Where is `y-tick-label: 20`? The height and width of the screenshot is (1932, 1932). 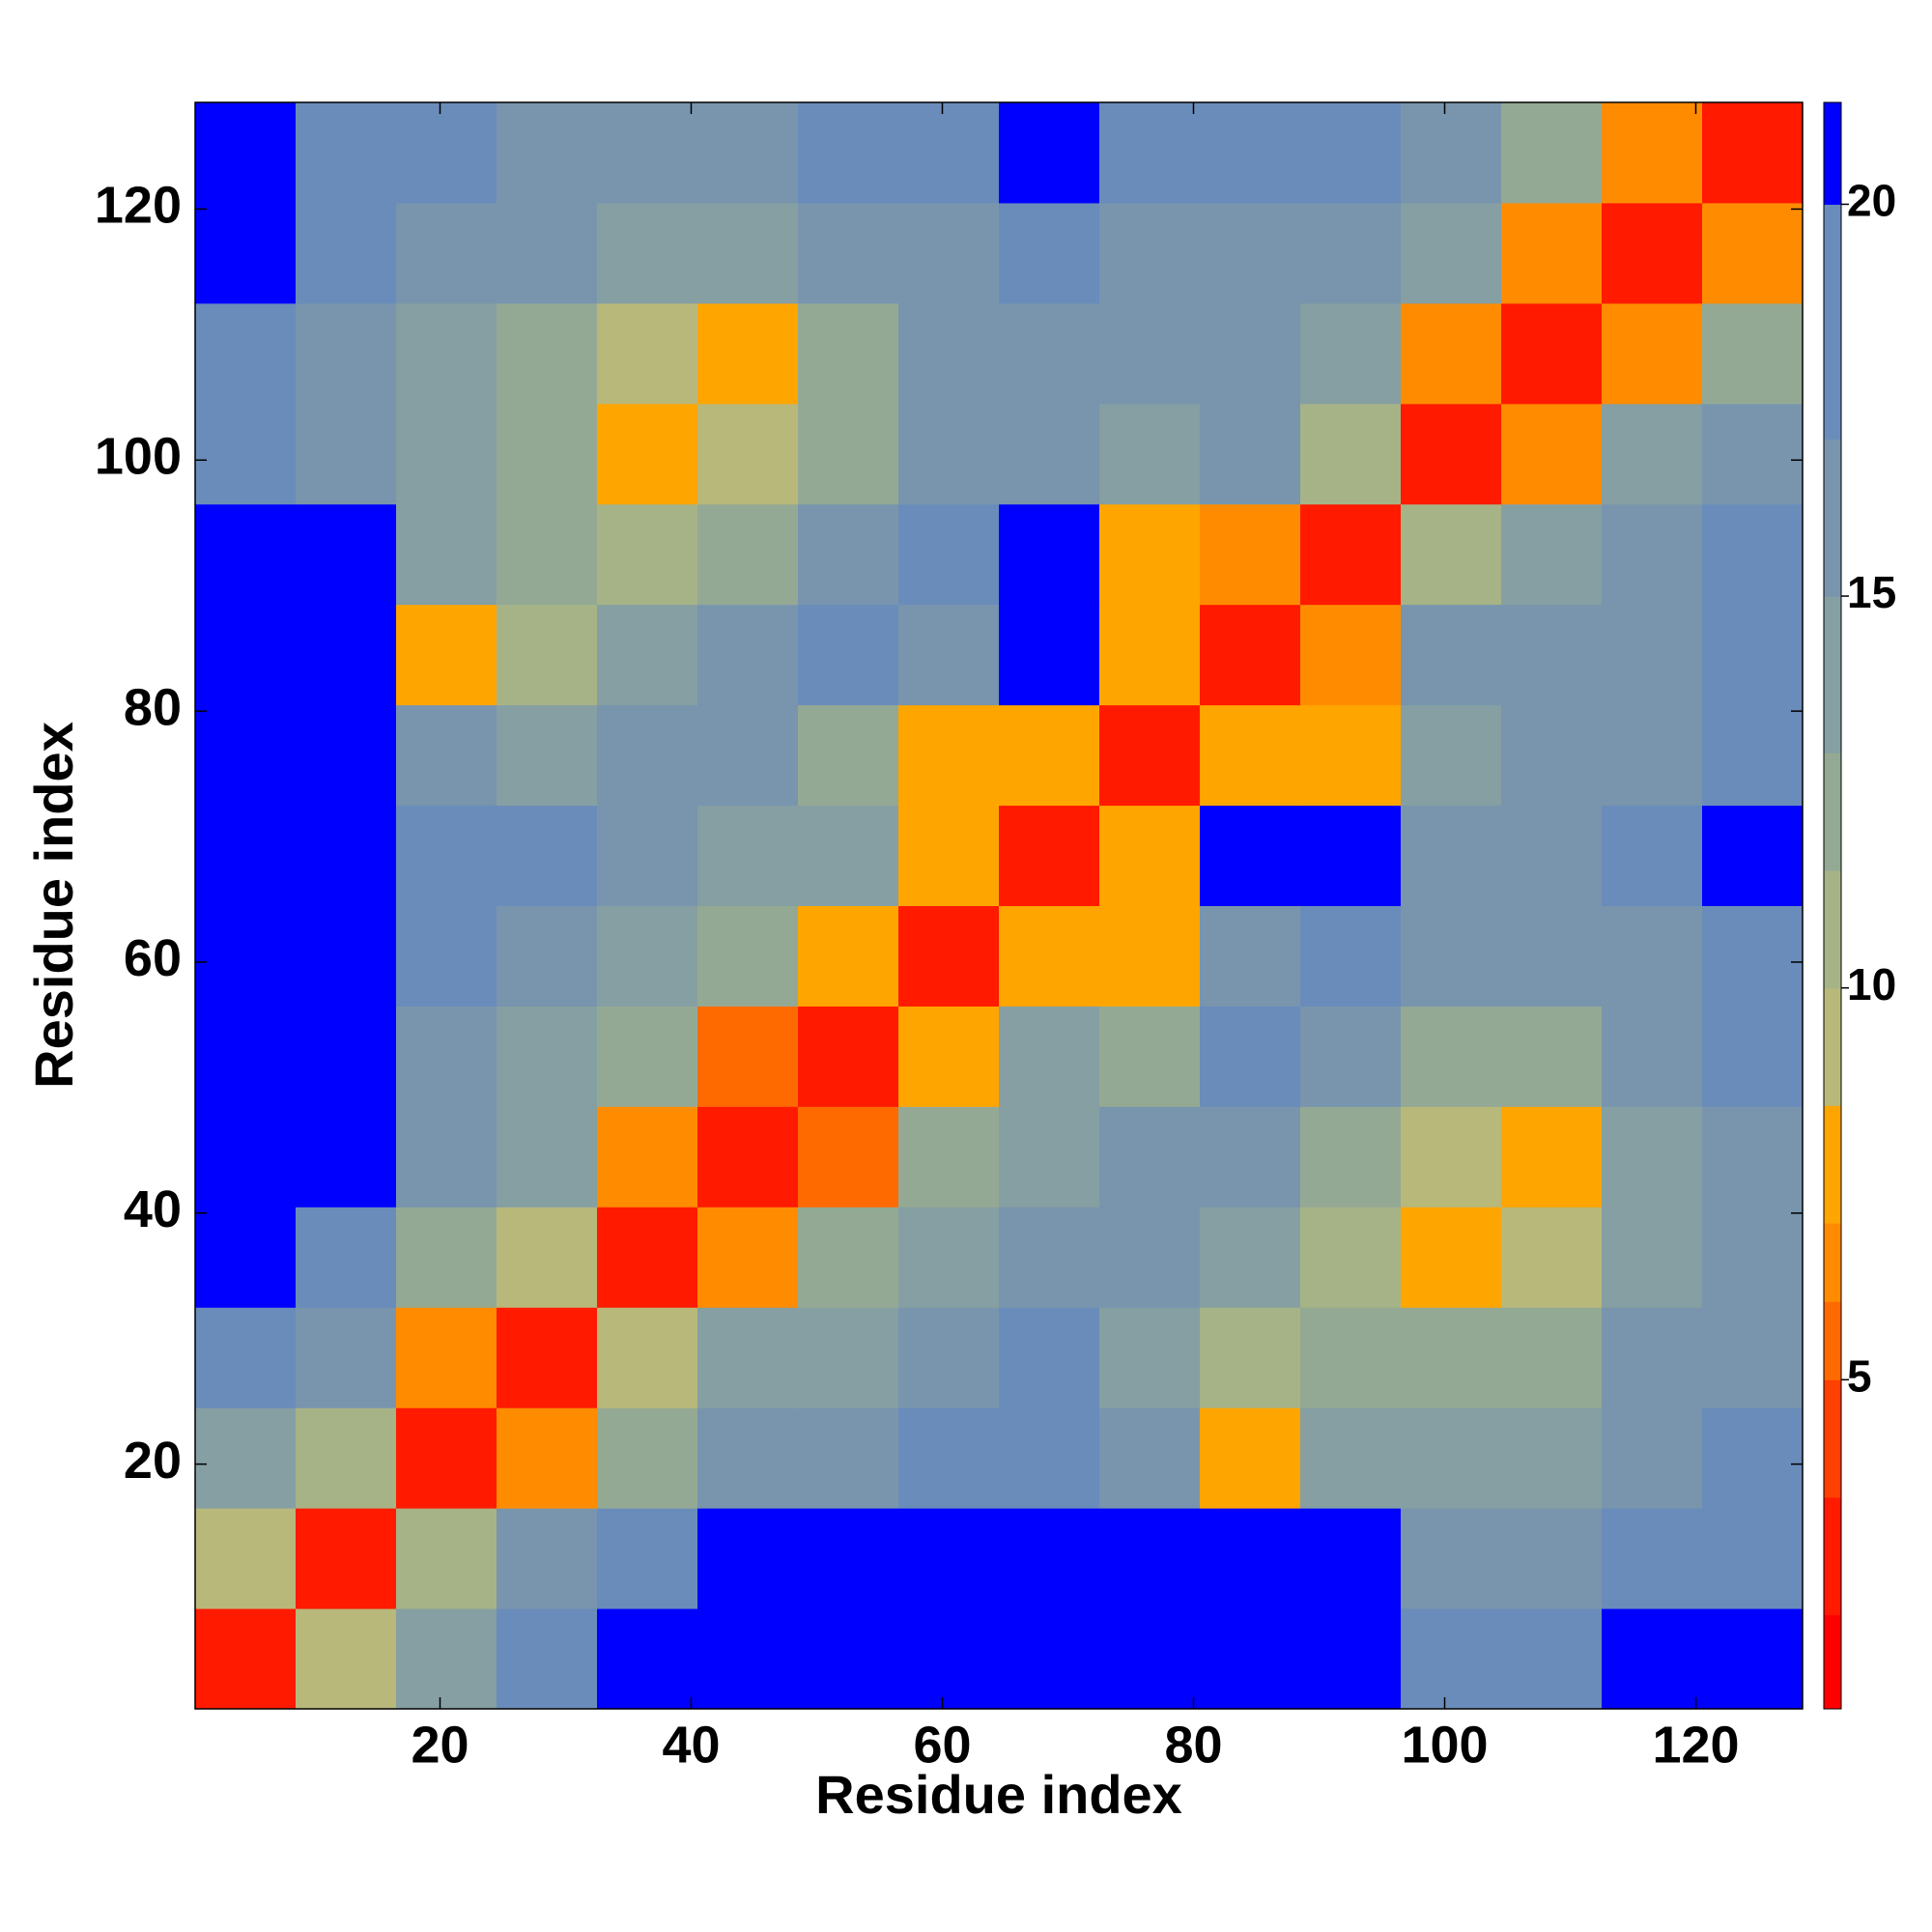 y-tick-label: 20 is located at coordinates (153, 1461).